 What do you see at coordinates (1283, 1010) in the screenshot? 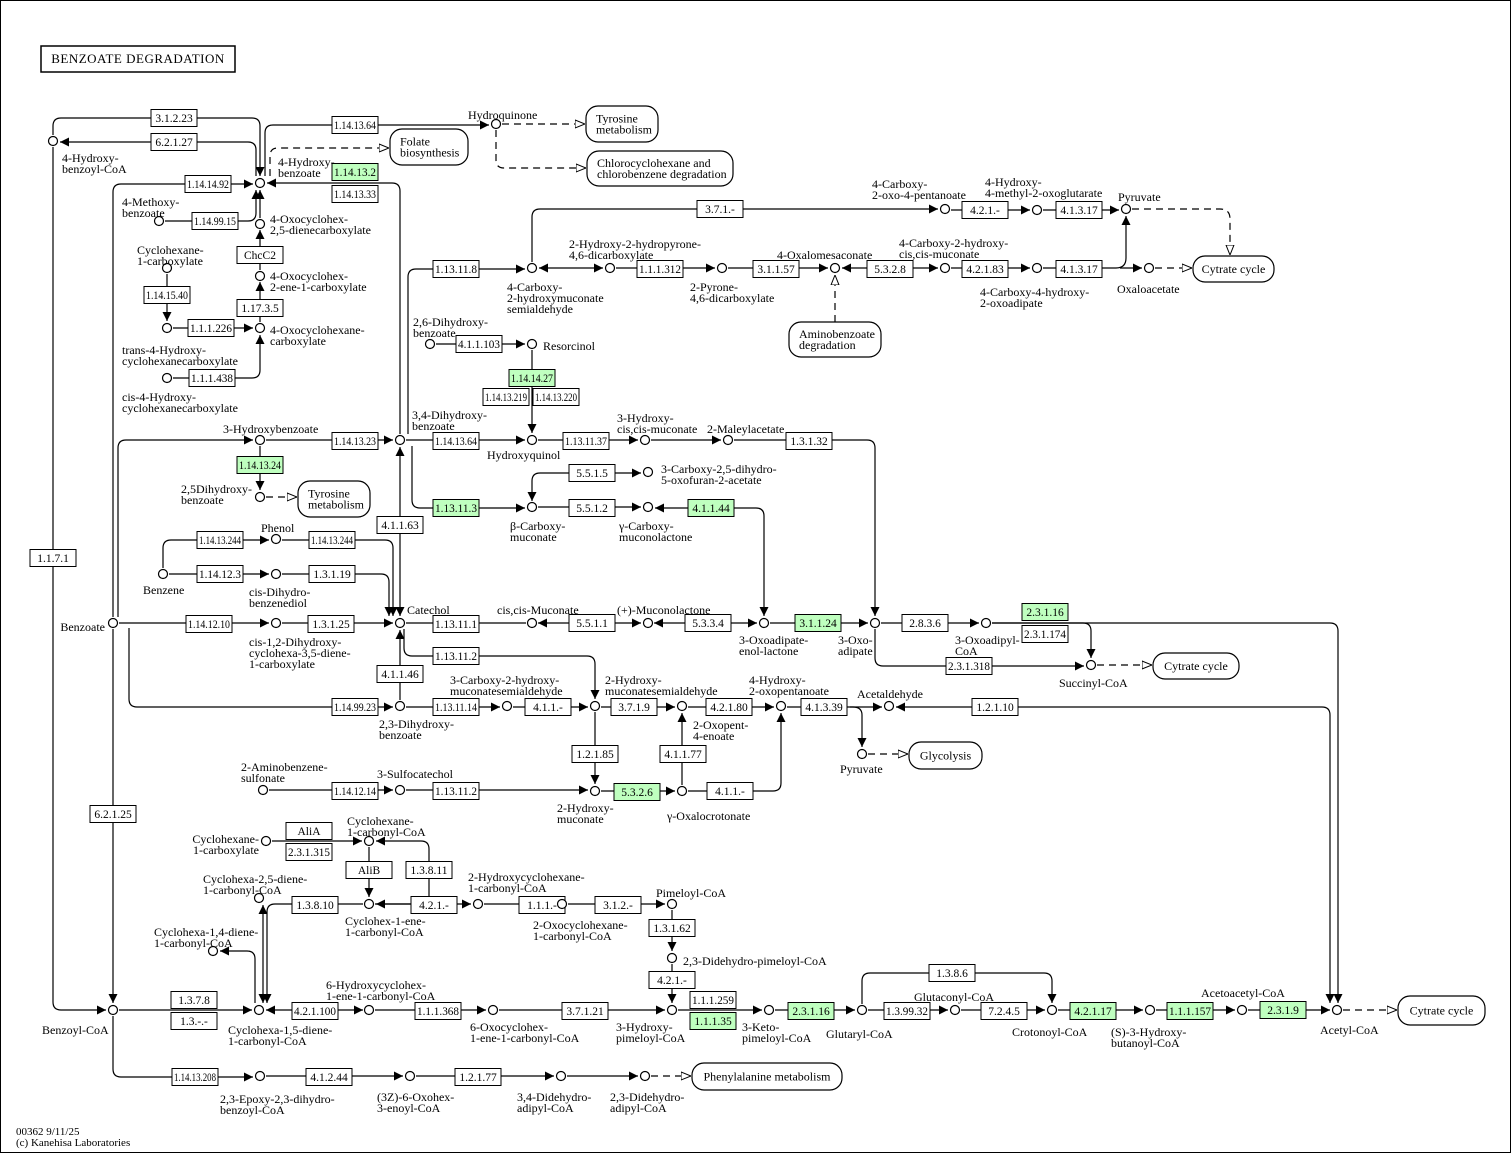
I see `enzyme-box: 2.3.1.9` at bounding box center [1283, 1010].